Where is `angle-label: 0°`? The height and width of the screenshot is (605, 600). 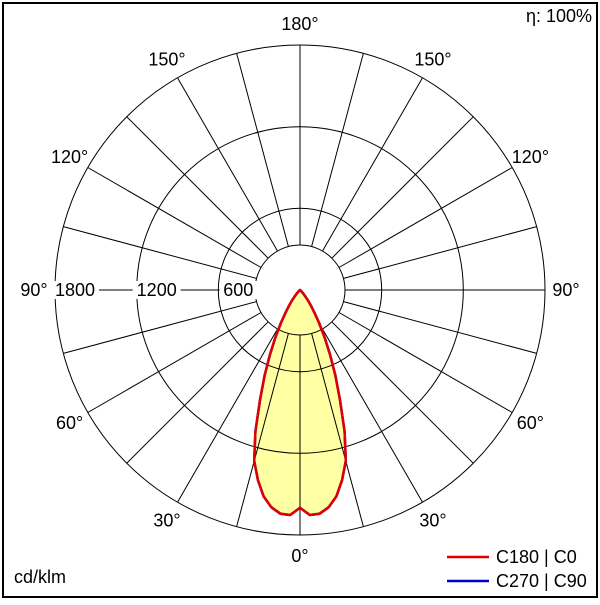
angle-label: 0° is located at coordinates (299, 556).